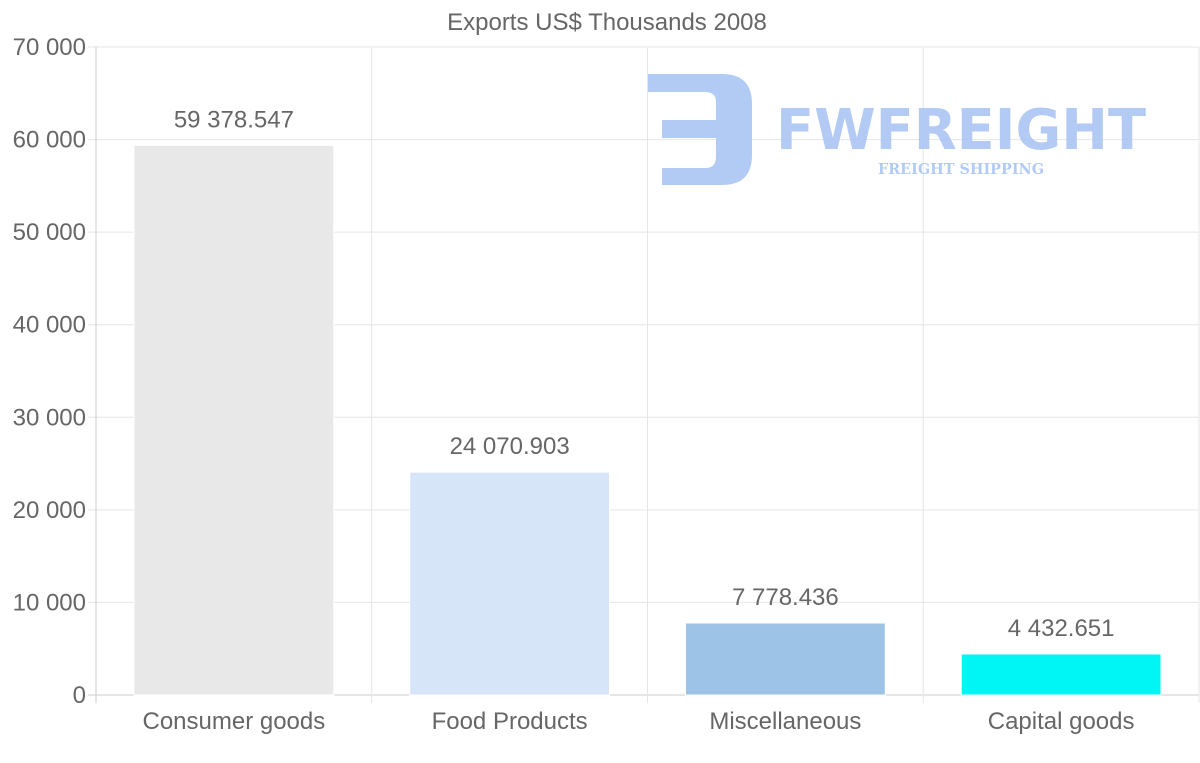  Describe the element at coordinates (234, 119) in the screenshot. I see `bar-value-label: 59 378.547` at that location.